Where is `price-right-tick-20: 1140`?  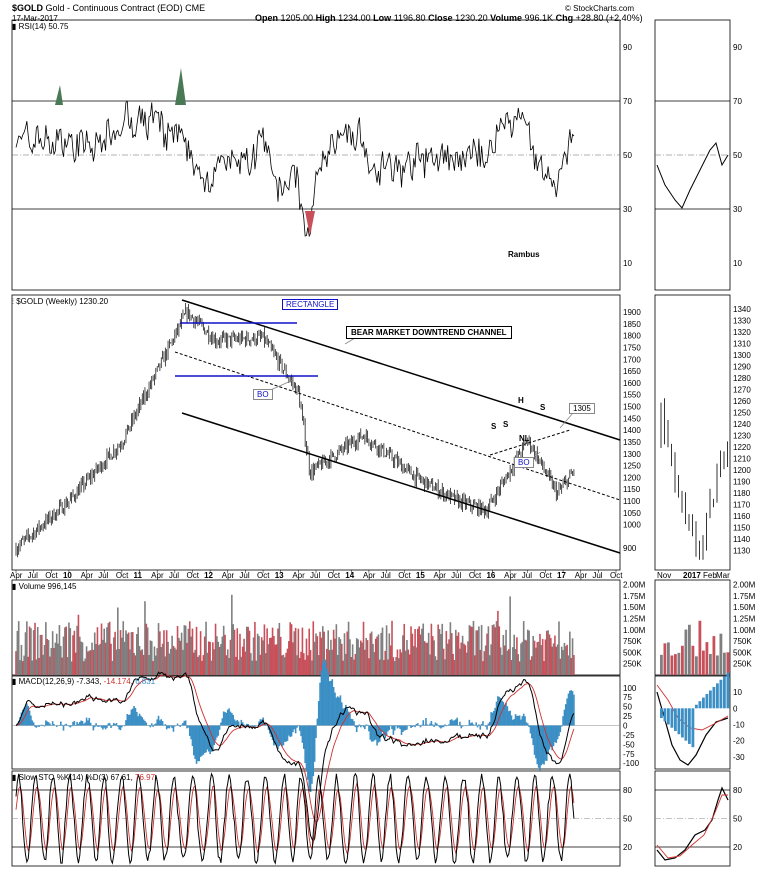
price-right-tick-20: 1140 is located at coordinates (742, 539).